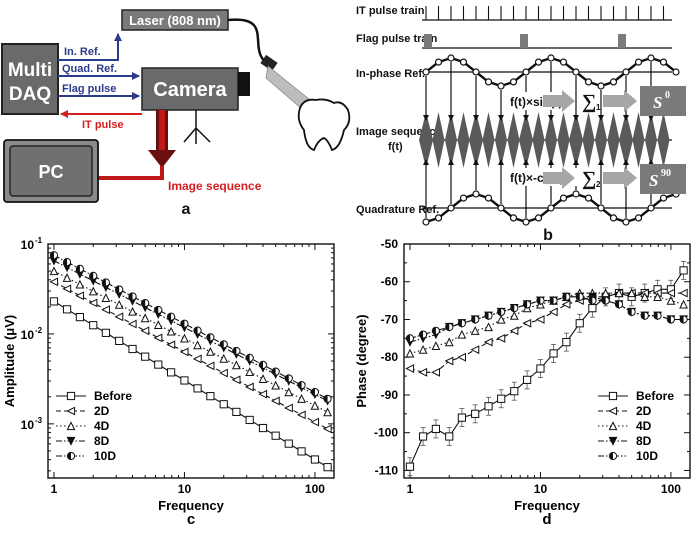 The width and height of the screenshot is (700, 535). Describe the element at coordinates (82, 52) in the screenshot. I see `signal-in-ref-label: In. Ref.` at that location.